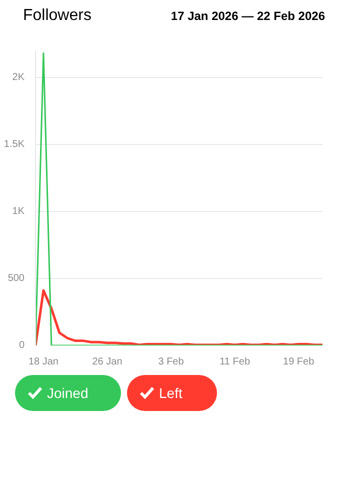  I want to click on x-tick-label: 18 Jan, so click(43, 362).